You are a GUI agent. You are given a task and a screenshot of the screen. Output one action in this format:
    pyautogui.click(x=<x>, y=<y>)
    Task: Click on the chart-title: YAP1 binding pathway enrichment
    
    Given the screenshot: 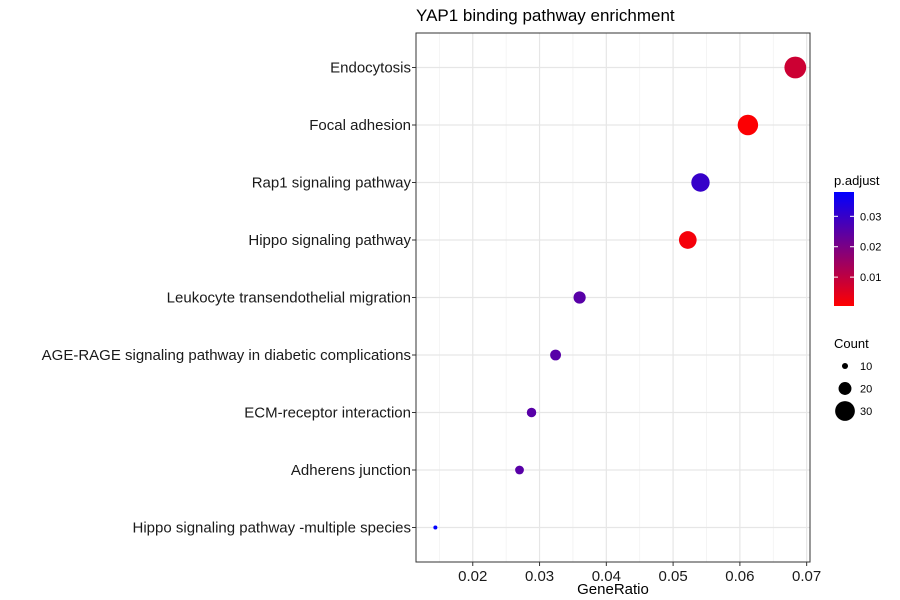 What is the action you would take?
    pyautogui.click(x=545, y=15)
    